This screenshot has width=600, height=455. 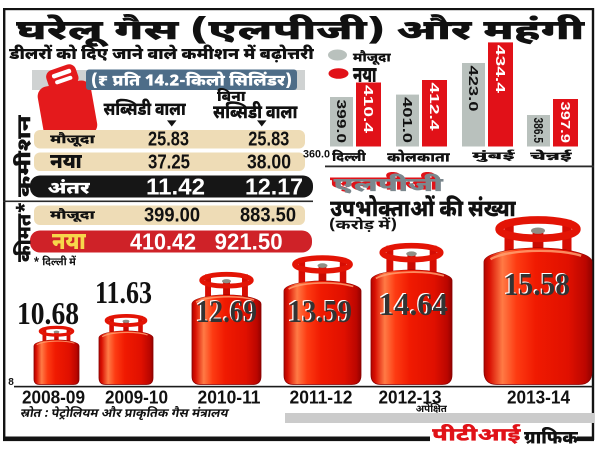 What do you see at coordinates (48, 313) in the screenshot?
I see `svg-text: 10.68` at bounding box center [48, 313].